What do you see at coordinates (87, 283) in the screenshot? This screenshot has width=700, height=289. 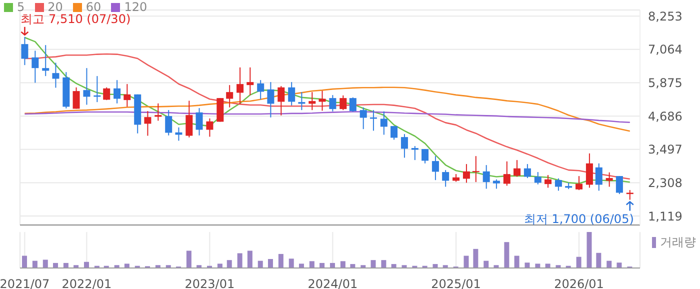 I see `x-tick-label: 2022/01` at bounding box center [87, 283].